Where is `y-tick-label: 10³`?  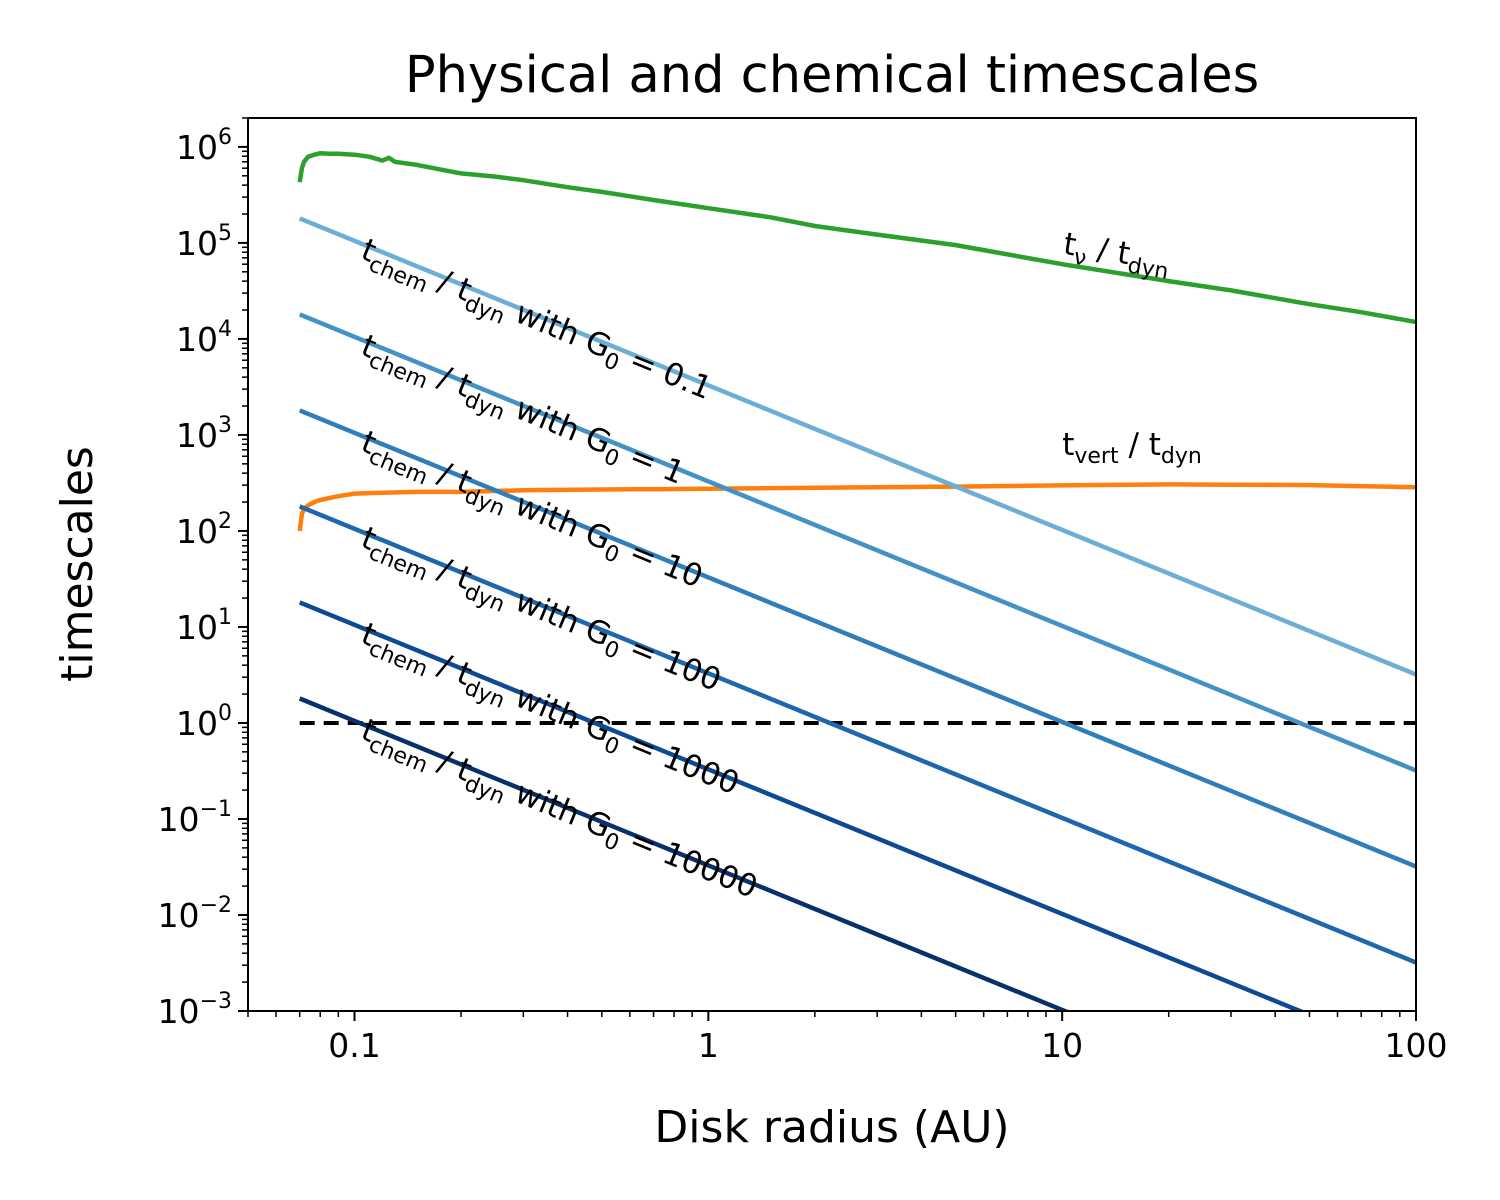
y-tick-label: 10³ is located at coordinates (204, 434).